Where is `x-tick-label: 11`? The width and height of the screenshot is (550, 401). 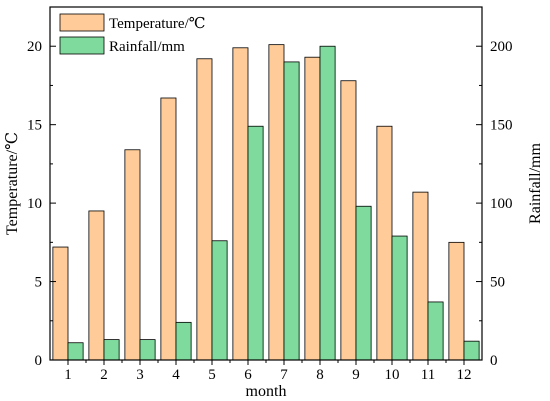 x-tick-label: 11 is located at coordinates (428, 375).